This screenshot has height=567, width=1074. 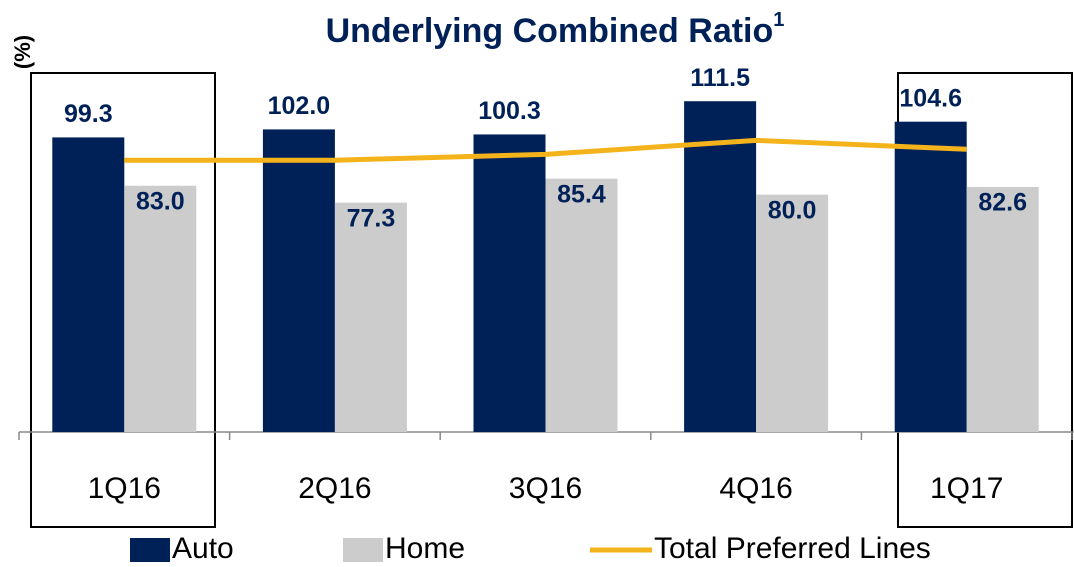 What do you see at coordinates (203, 548) in the screenshot?
I see `legend-label: Auto` at bounding box center [203, 548].